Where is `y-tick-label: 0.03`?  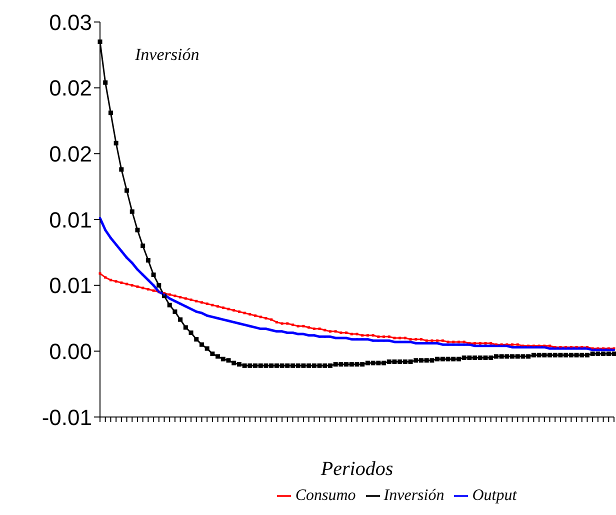 y-tick-label: 0.03 is located at coordinates (70, 22).